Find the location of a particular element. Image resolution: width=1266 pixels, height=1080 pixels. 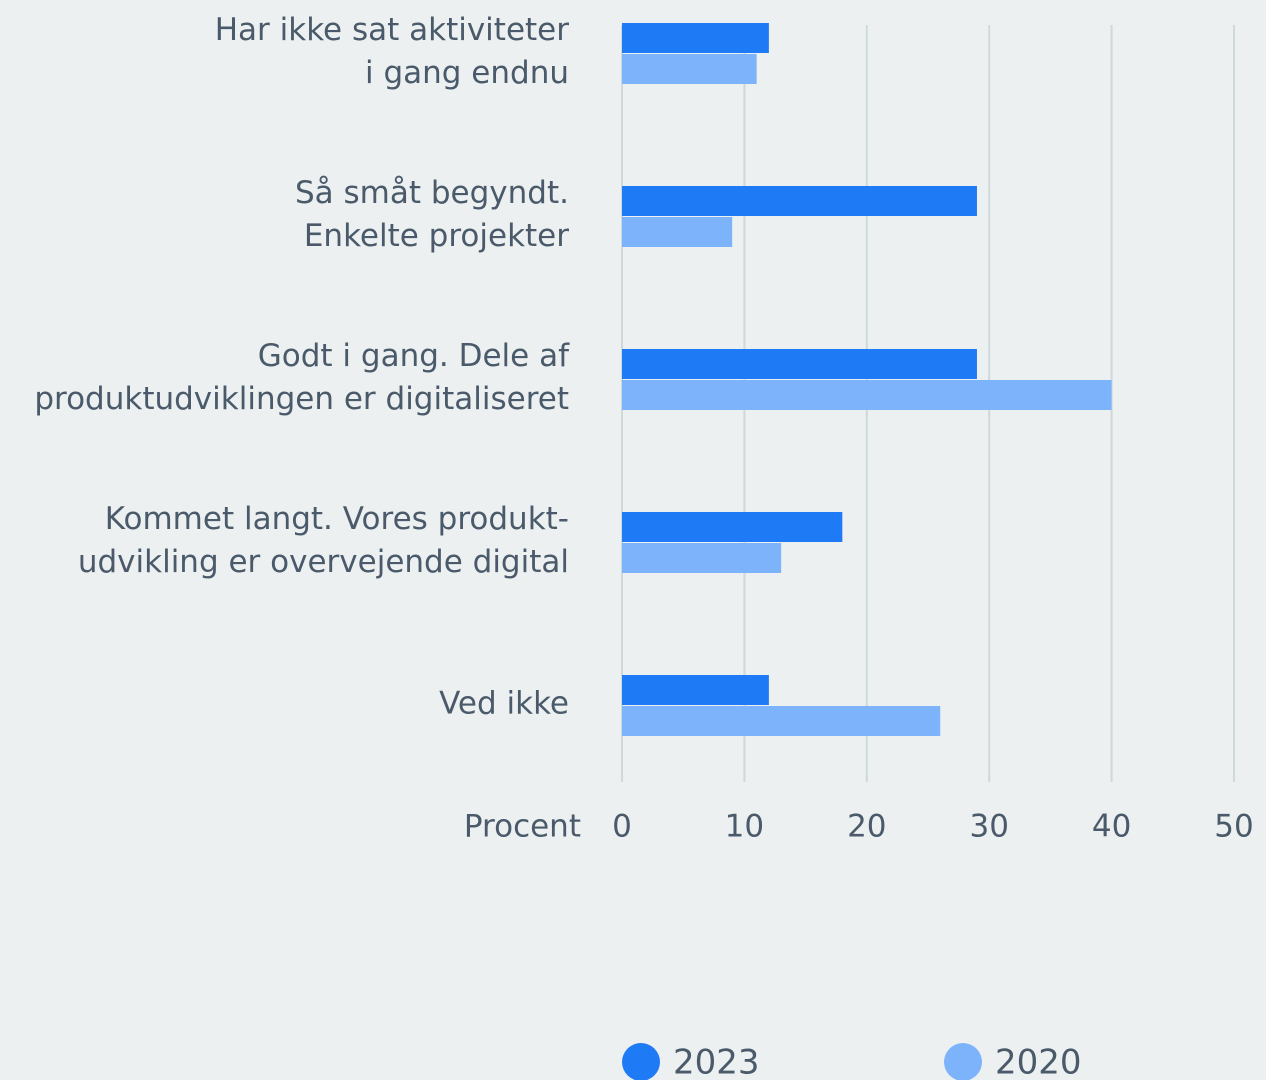

y-tick-label: produktudviklingen er digitaliseret is located at coordinates (301, 399).